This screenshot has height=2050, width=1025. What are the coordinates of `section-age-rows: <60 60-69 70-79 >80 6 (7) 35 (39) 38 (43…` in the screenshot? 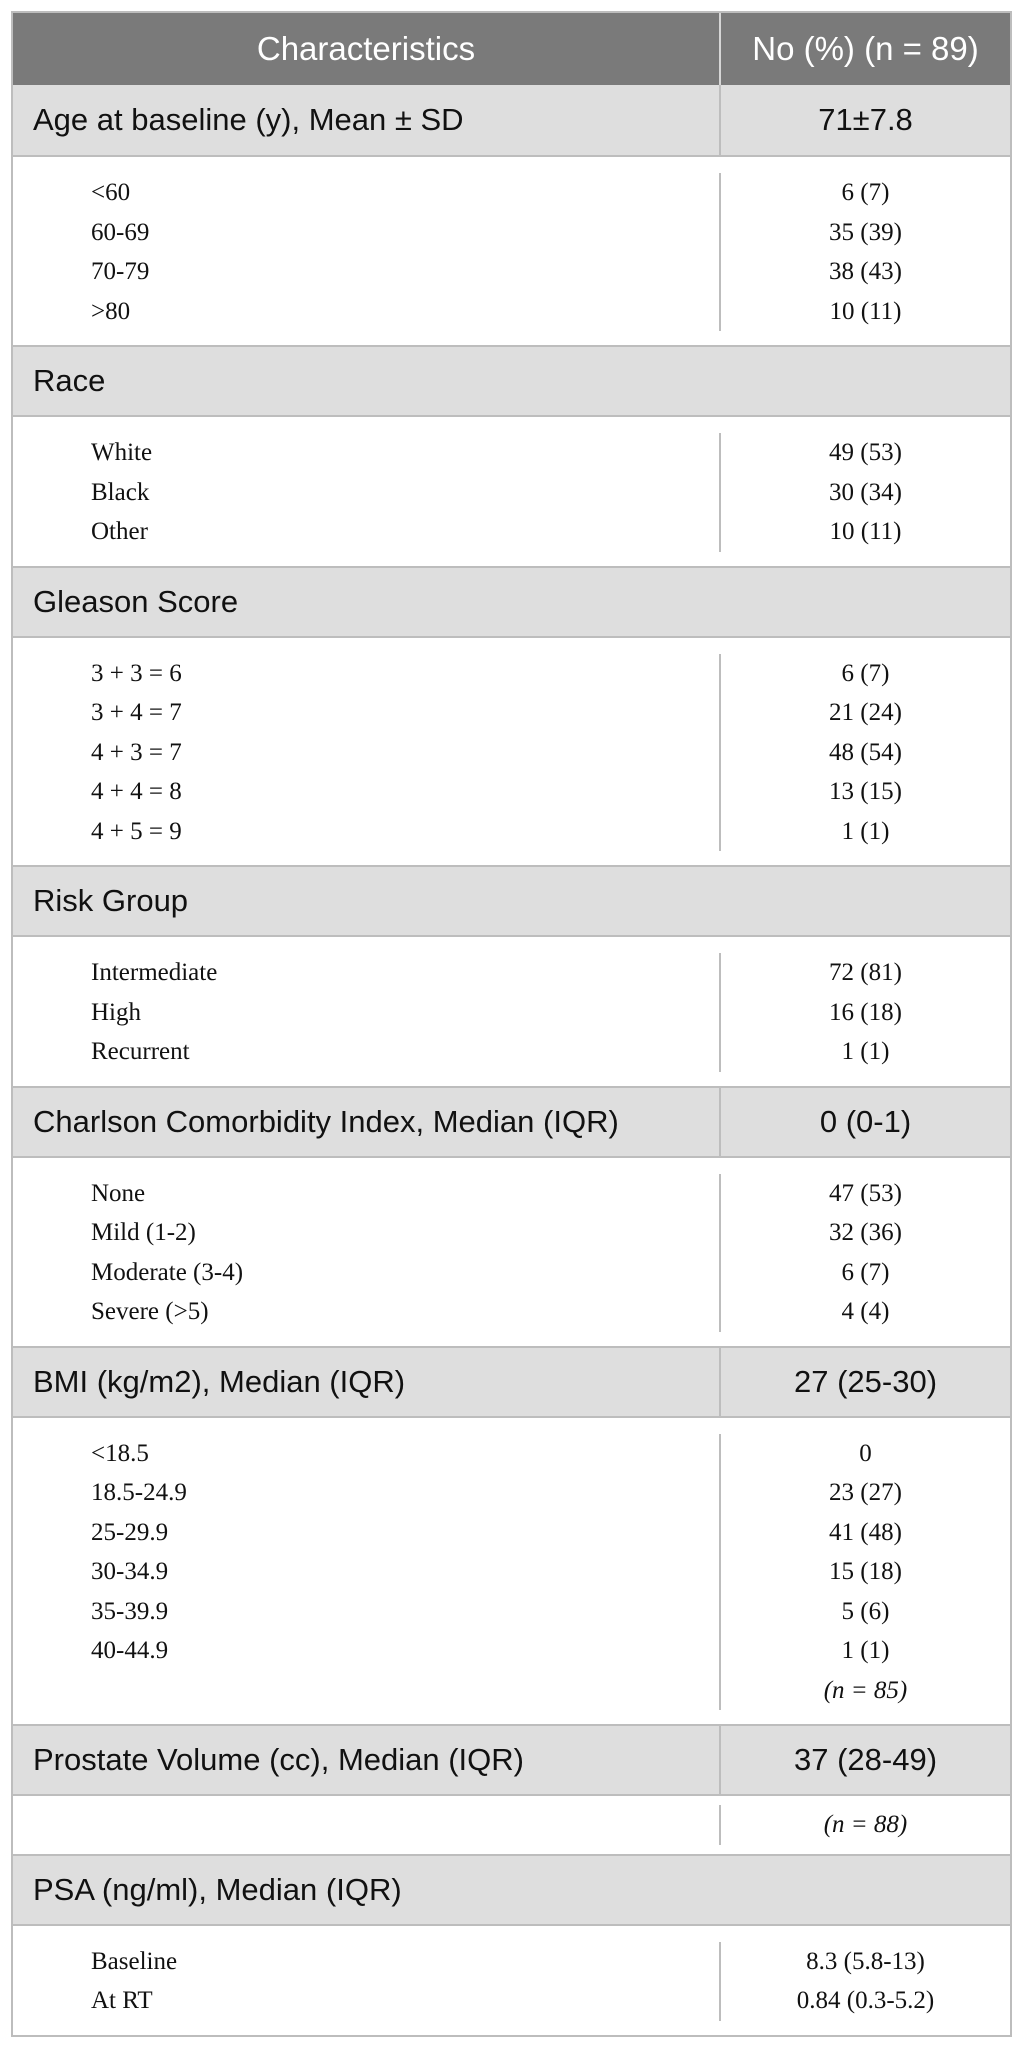 It's located at (511, 251).